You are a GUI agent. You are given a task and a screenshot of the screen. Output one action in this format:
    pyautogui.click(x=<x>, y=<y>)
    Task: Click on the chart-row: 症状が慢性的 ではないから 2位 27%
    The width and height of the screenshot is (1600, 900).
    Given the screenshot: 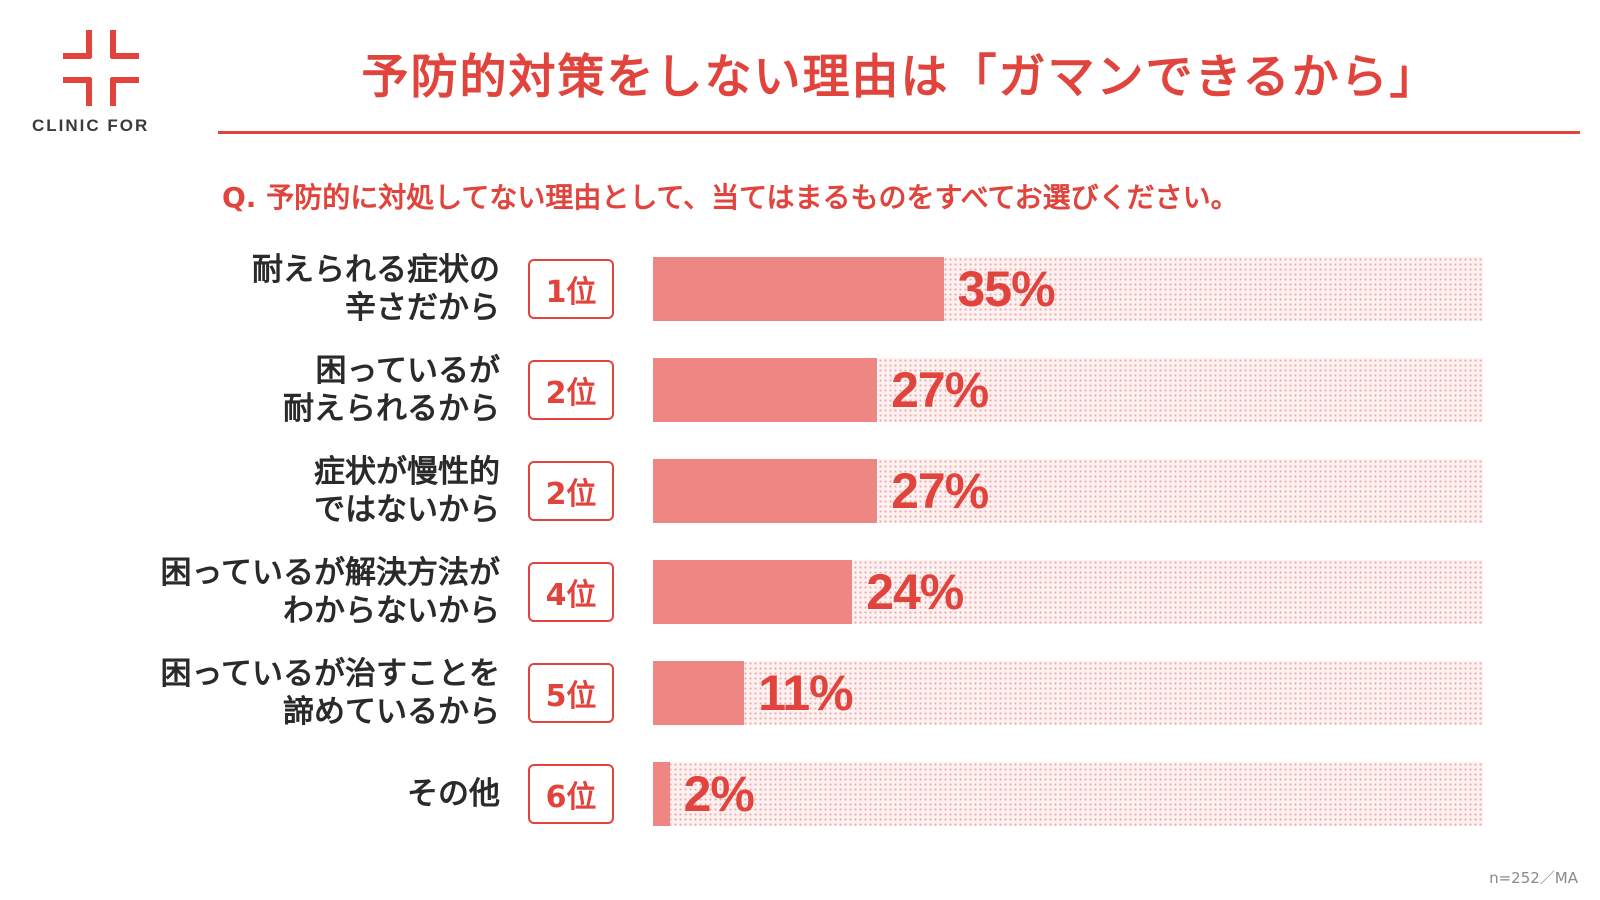 What is the action you would take?
    pyautogui.click(x=800, y=491)
    